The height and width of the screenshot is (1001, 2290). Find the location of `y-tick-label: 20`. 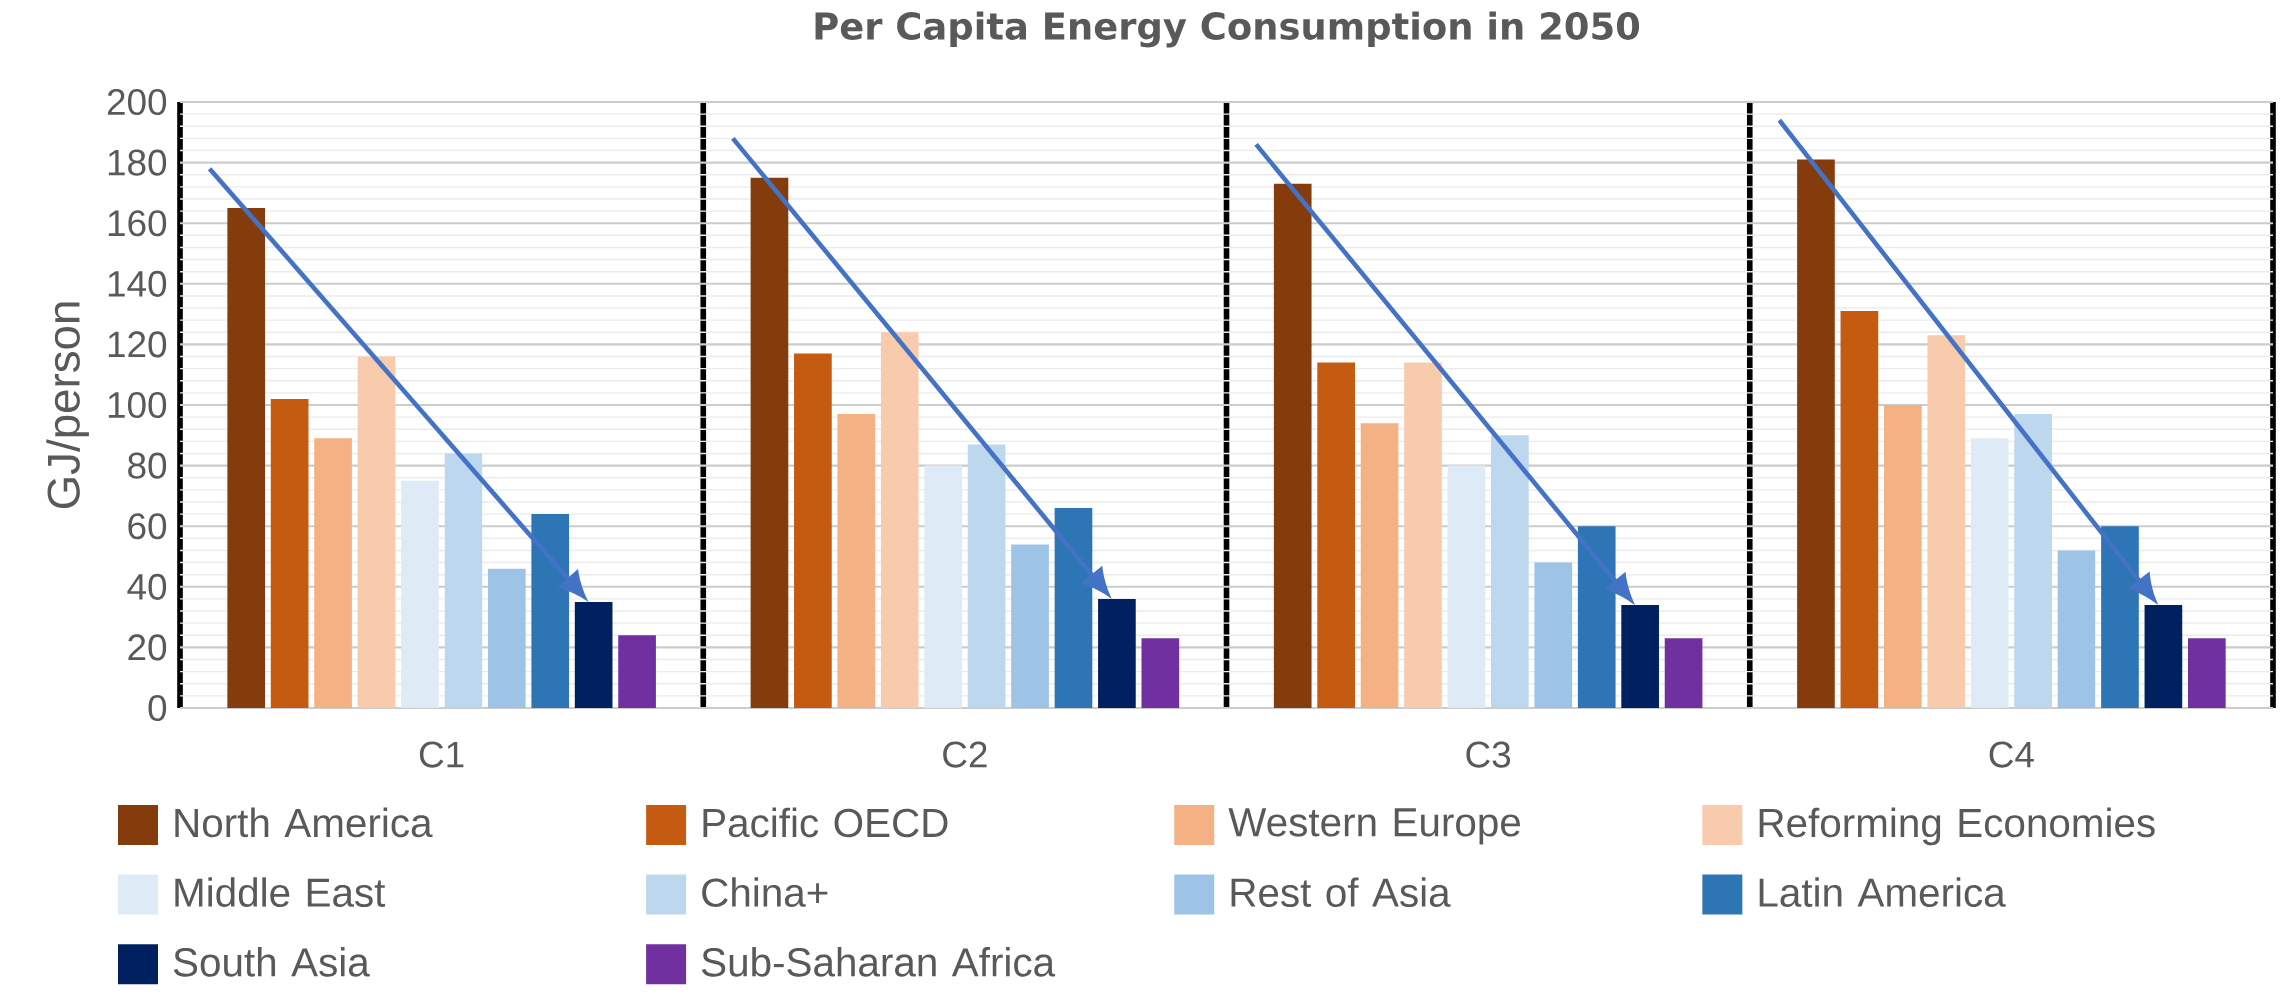

y-tick-label: 20 is located at coordinates (147, 647).